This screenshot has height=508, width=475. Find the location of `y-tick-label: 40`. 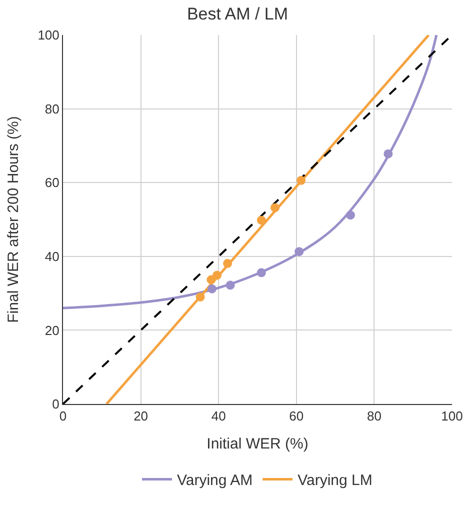

y-tick-label: 40 is located at coordinates (52, 256).